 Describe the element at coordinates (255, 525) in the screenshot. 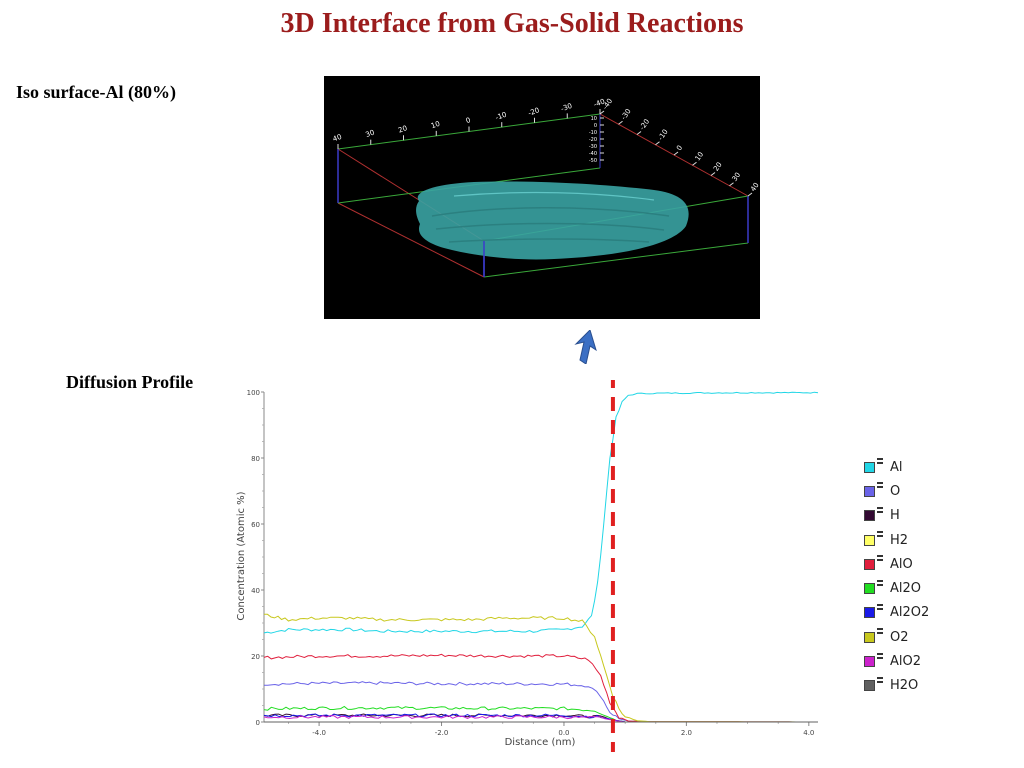

I see `y-tick-label: 60` at that location.